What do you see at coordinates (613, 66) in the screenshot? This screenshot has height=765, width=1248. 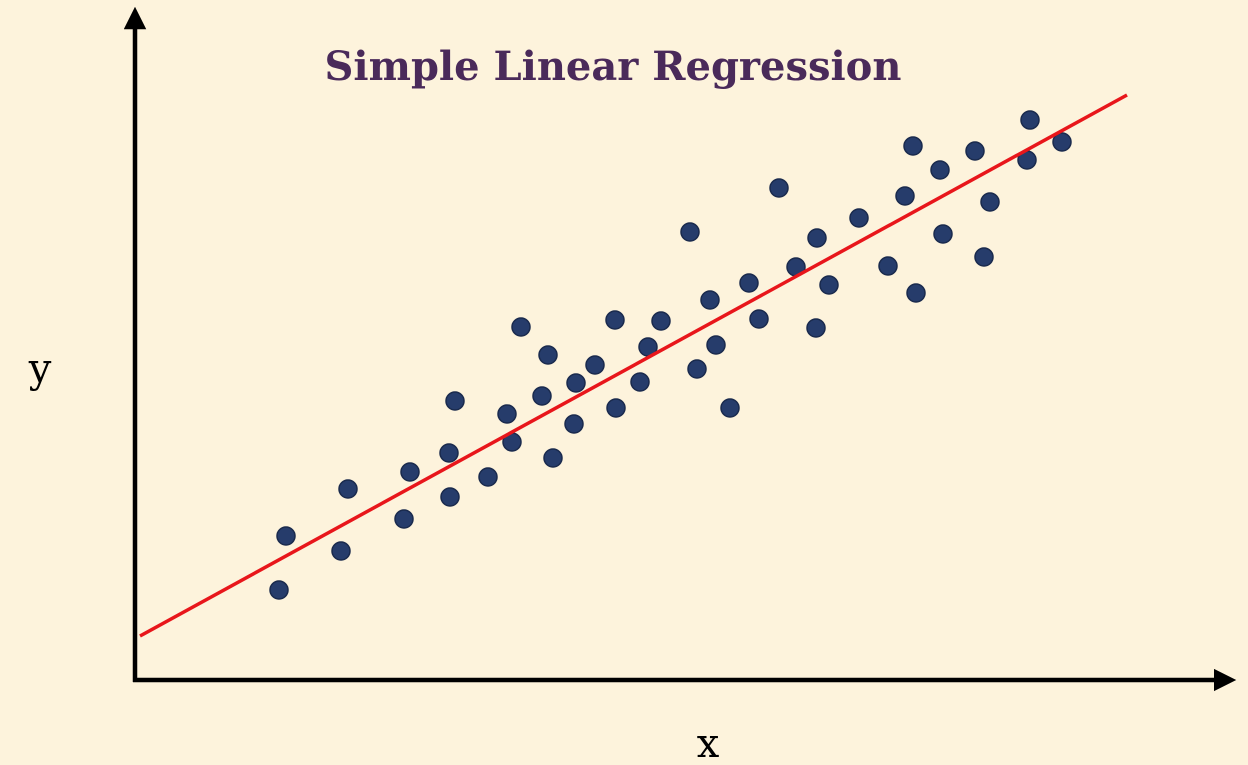 I see `chart-title: Simple Linear Regression` at bounding box center [613, 66].